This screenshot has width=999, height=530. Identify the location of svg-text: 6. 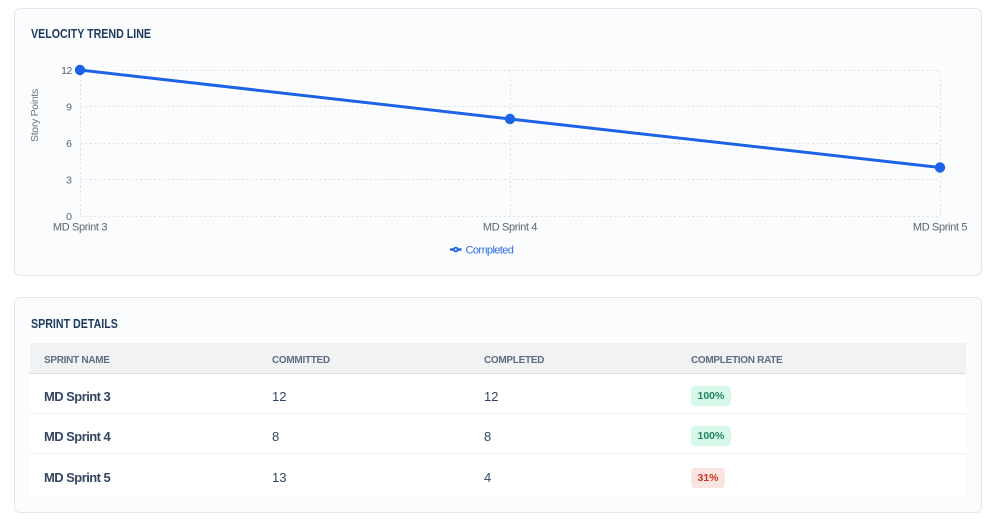
(69, 144).